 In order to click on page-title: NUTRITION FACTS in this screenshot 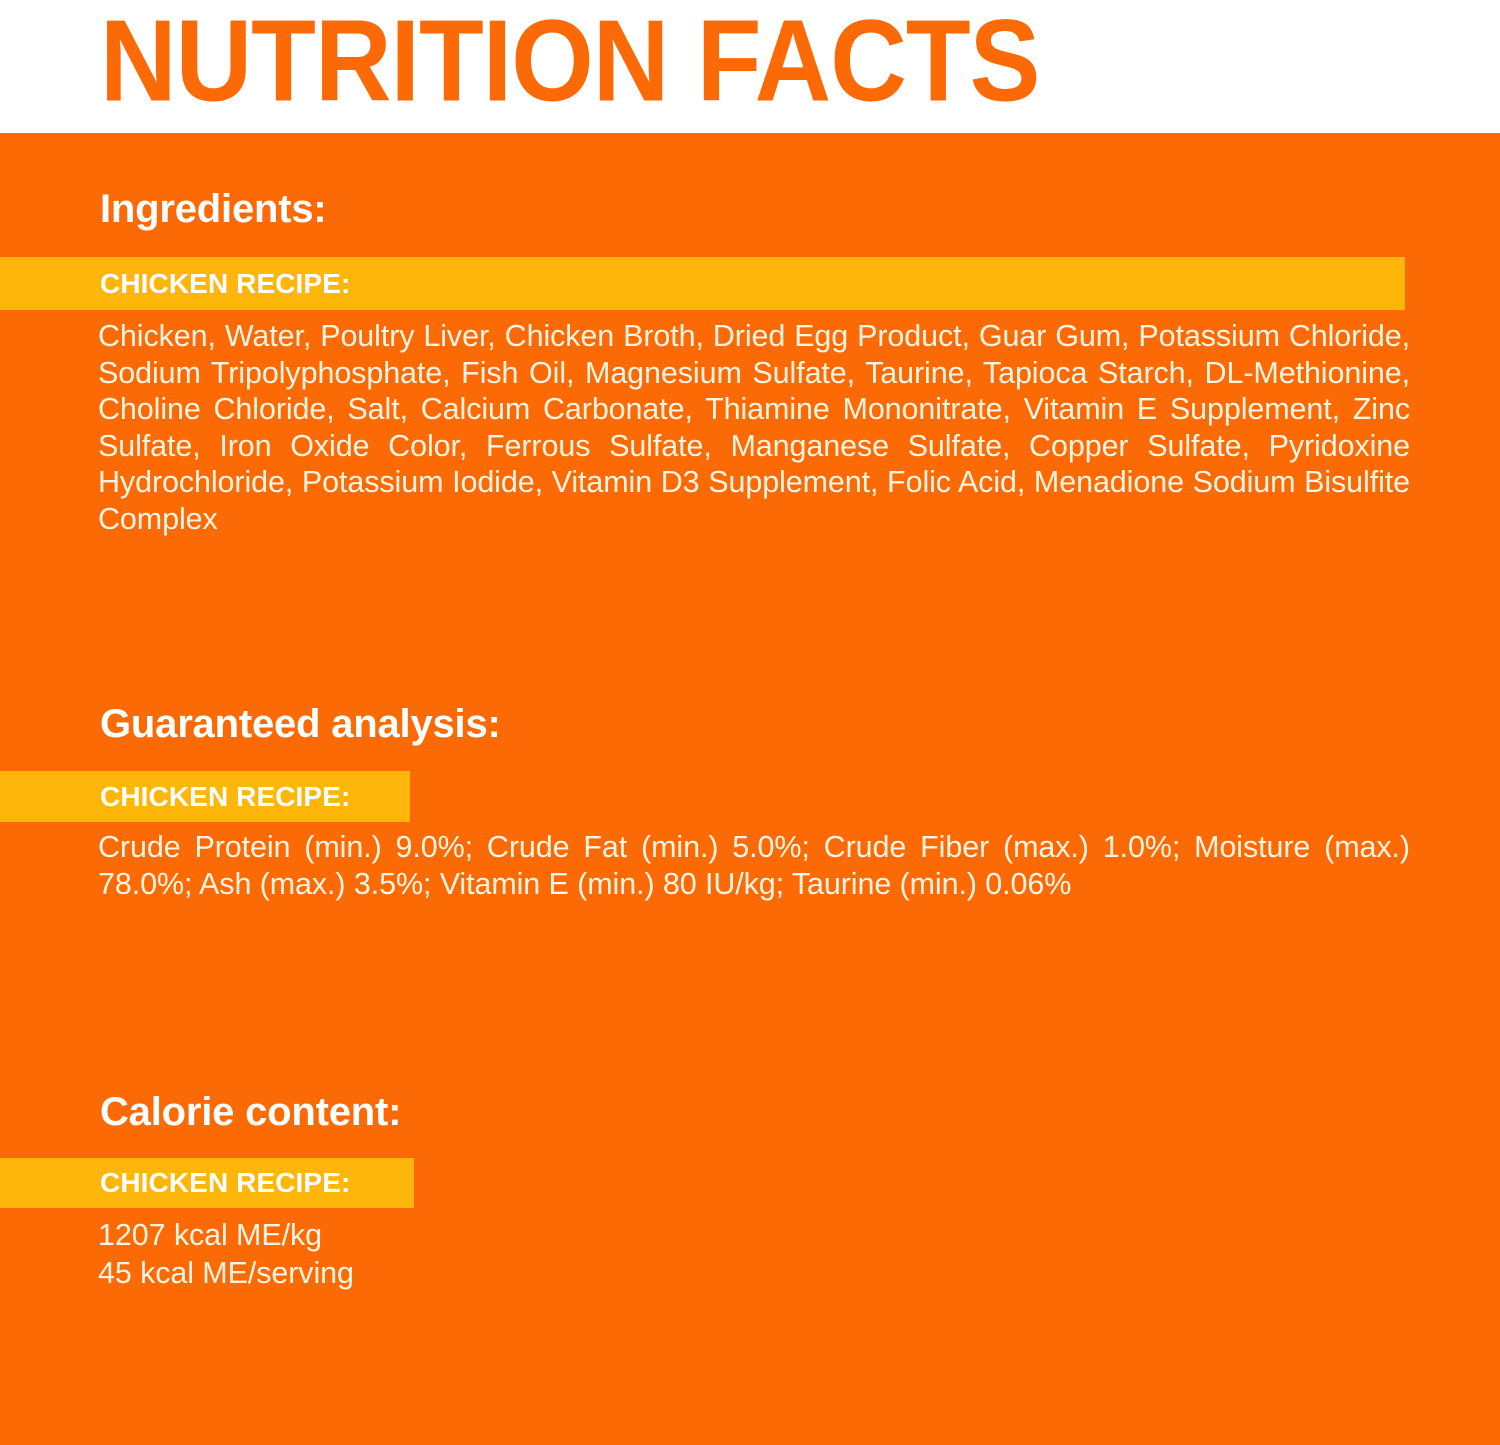, I will do `click(570, 63)`.